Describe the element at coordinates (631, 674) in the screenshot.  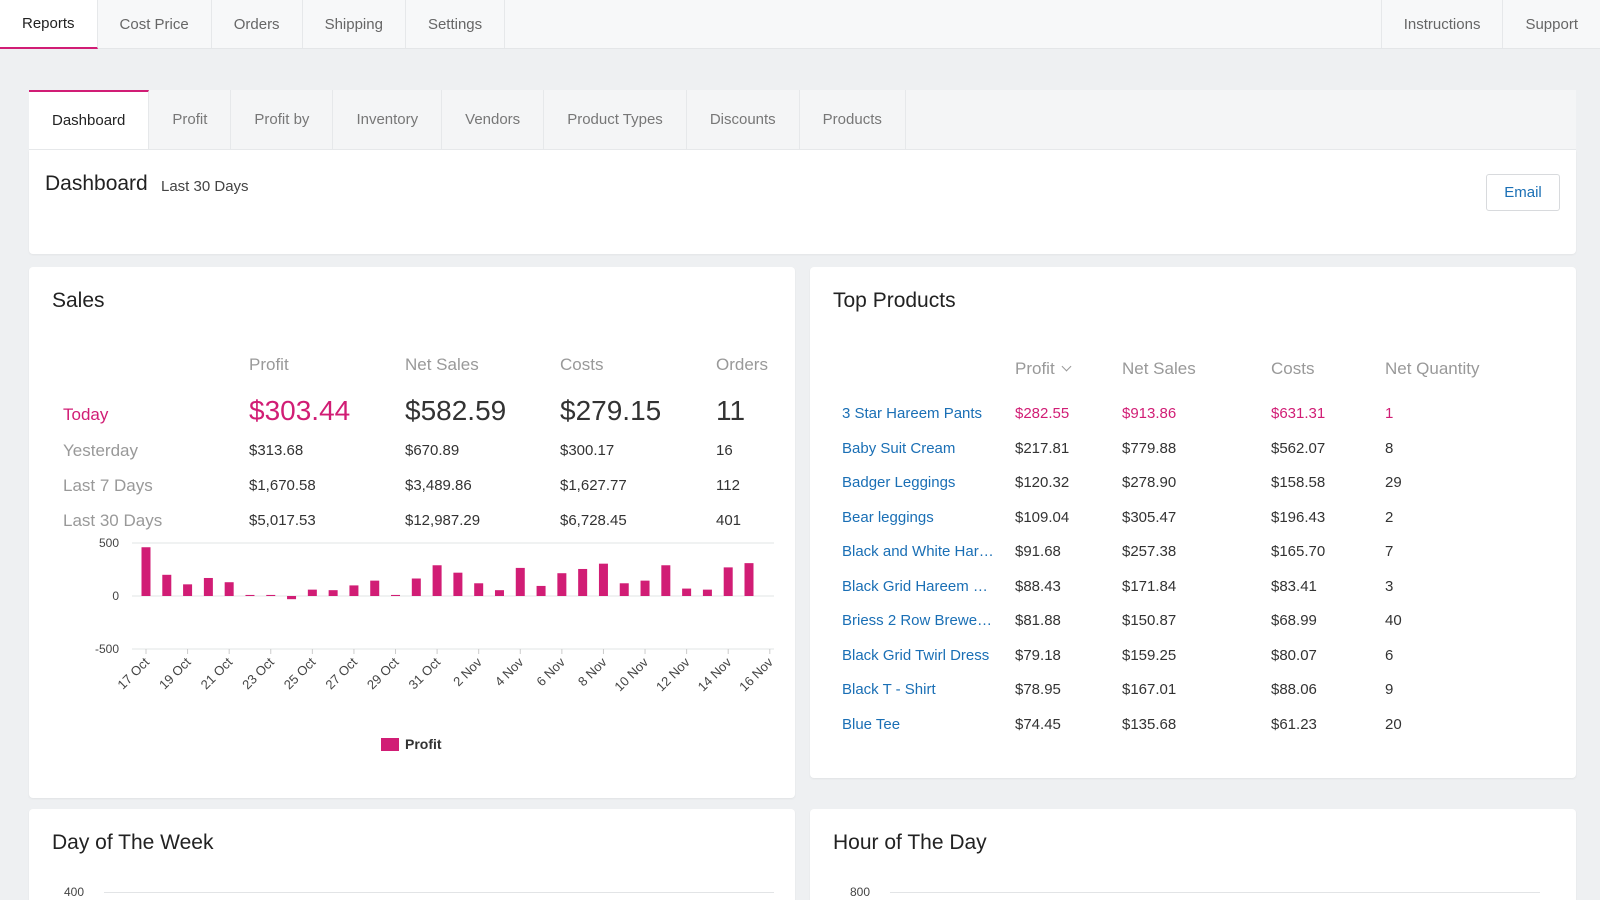
I see `x-tick-label: 10 Nov` at that location.